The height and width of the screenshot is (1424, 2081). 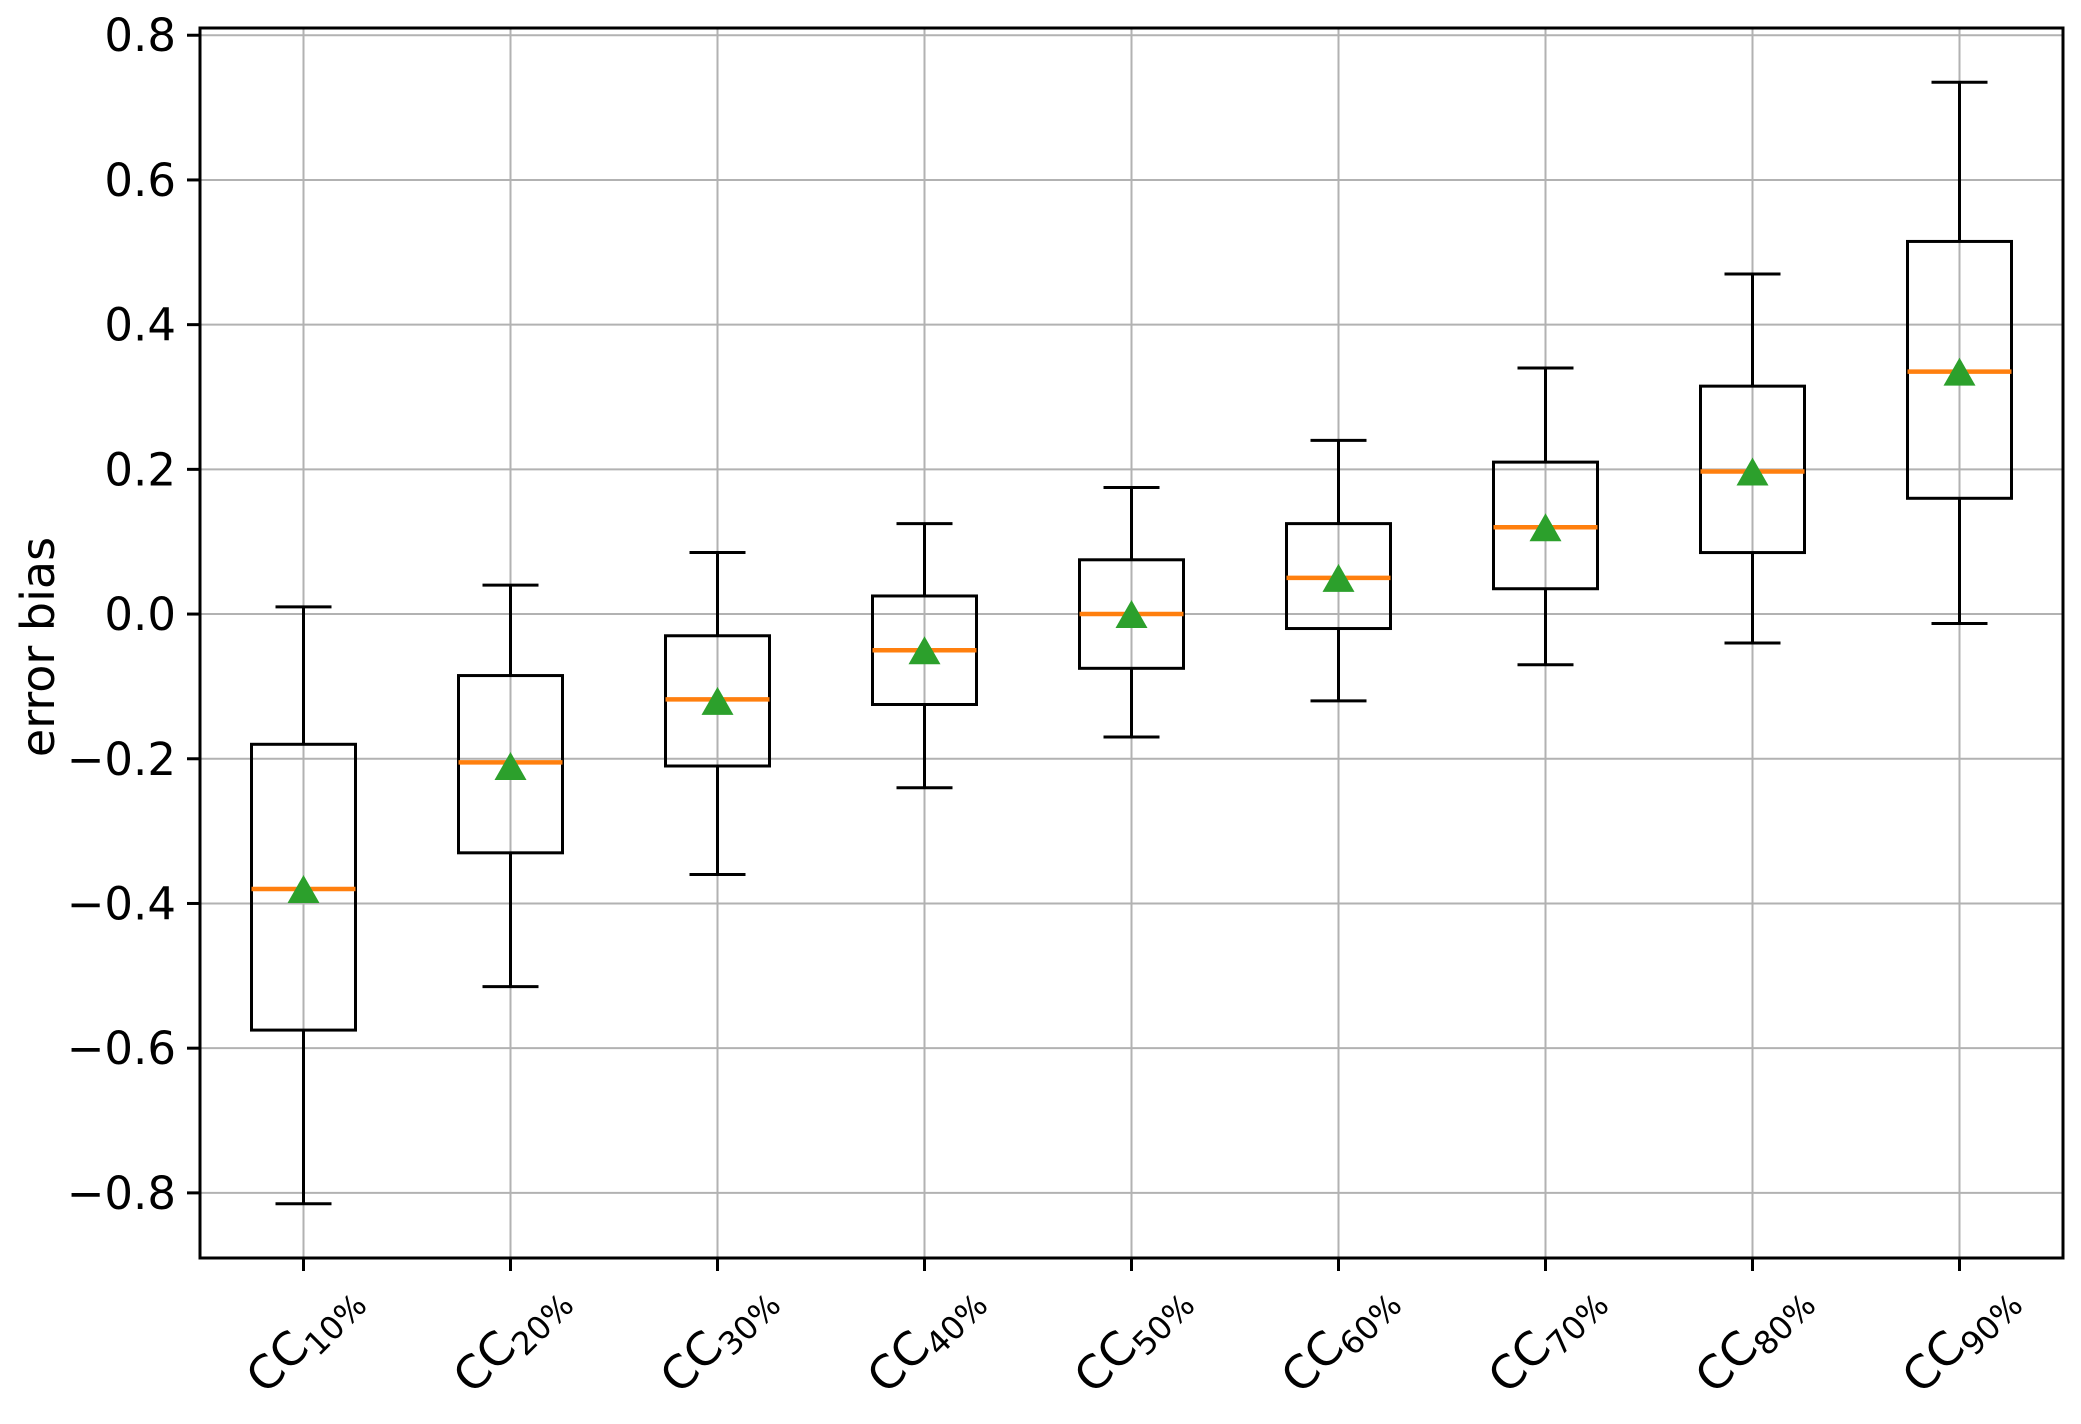 I want to click on x-tick-label: CC80%, so click(x=1753, y=1339).